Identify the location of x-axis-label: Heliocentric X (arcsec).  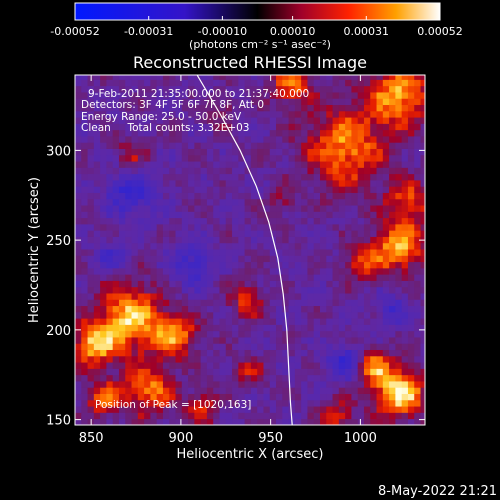
(250, 454).